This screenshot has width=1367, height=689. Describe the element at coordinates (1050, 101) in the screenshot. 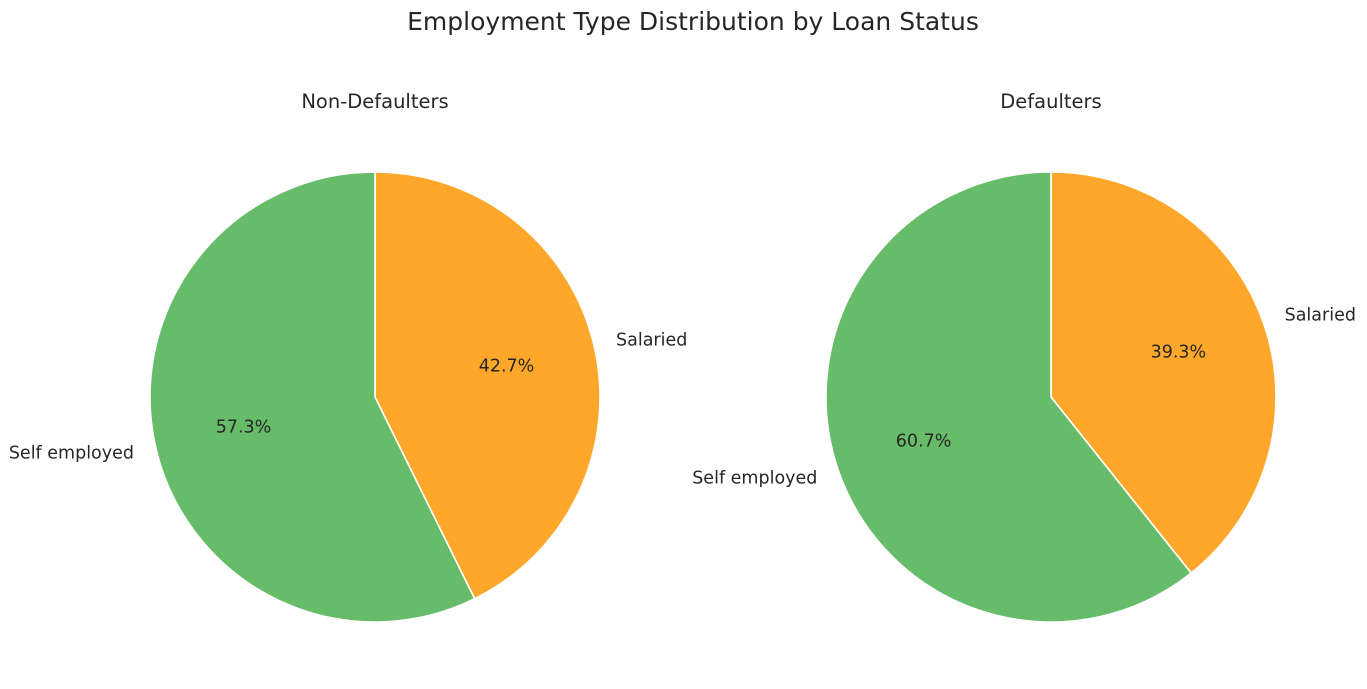

I see `pie-title-defaulters: Defaulters` at that location.